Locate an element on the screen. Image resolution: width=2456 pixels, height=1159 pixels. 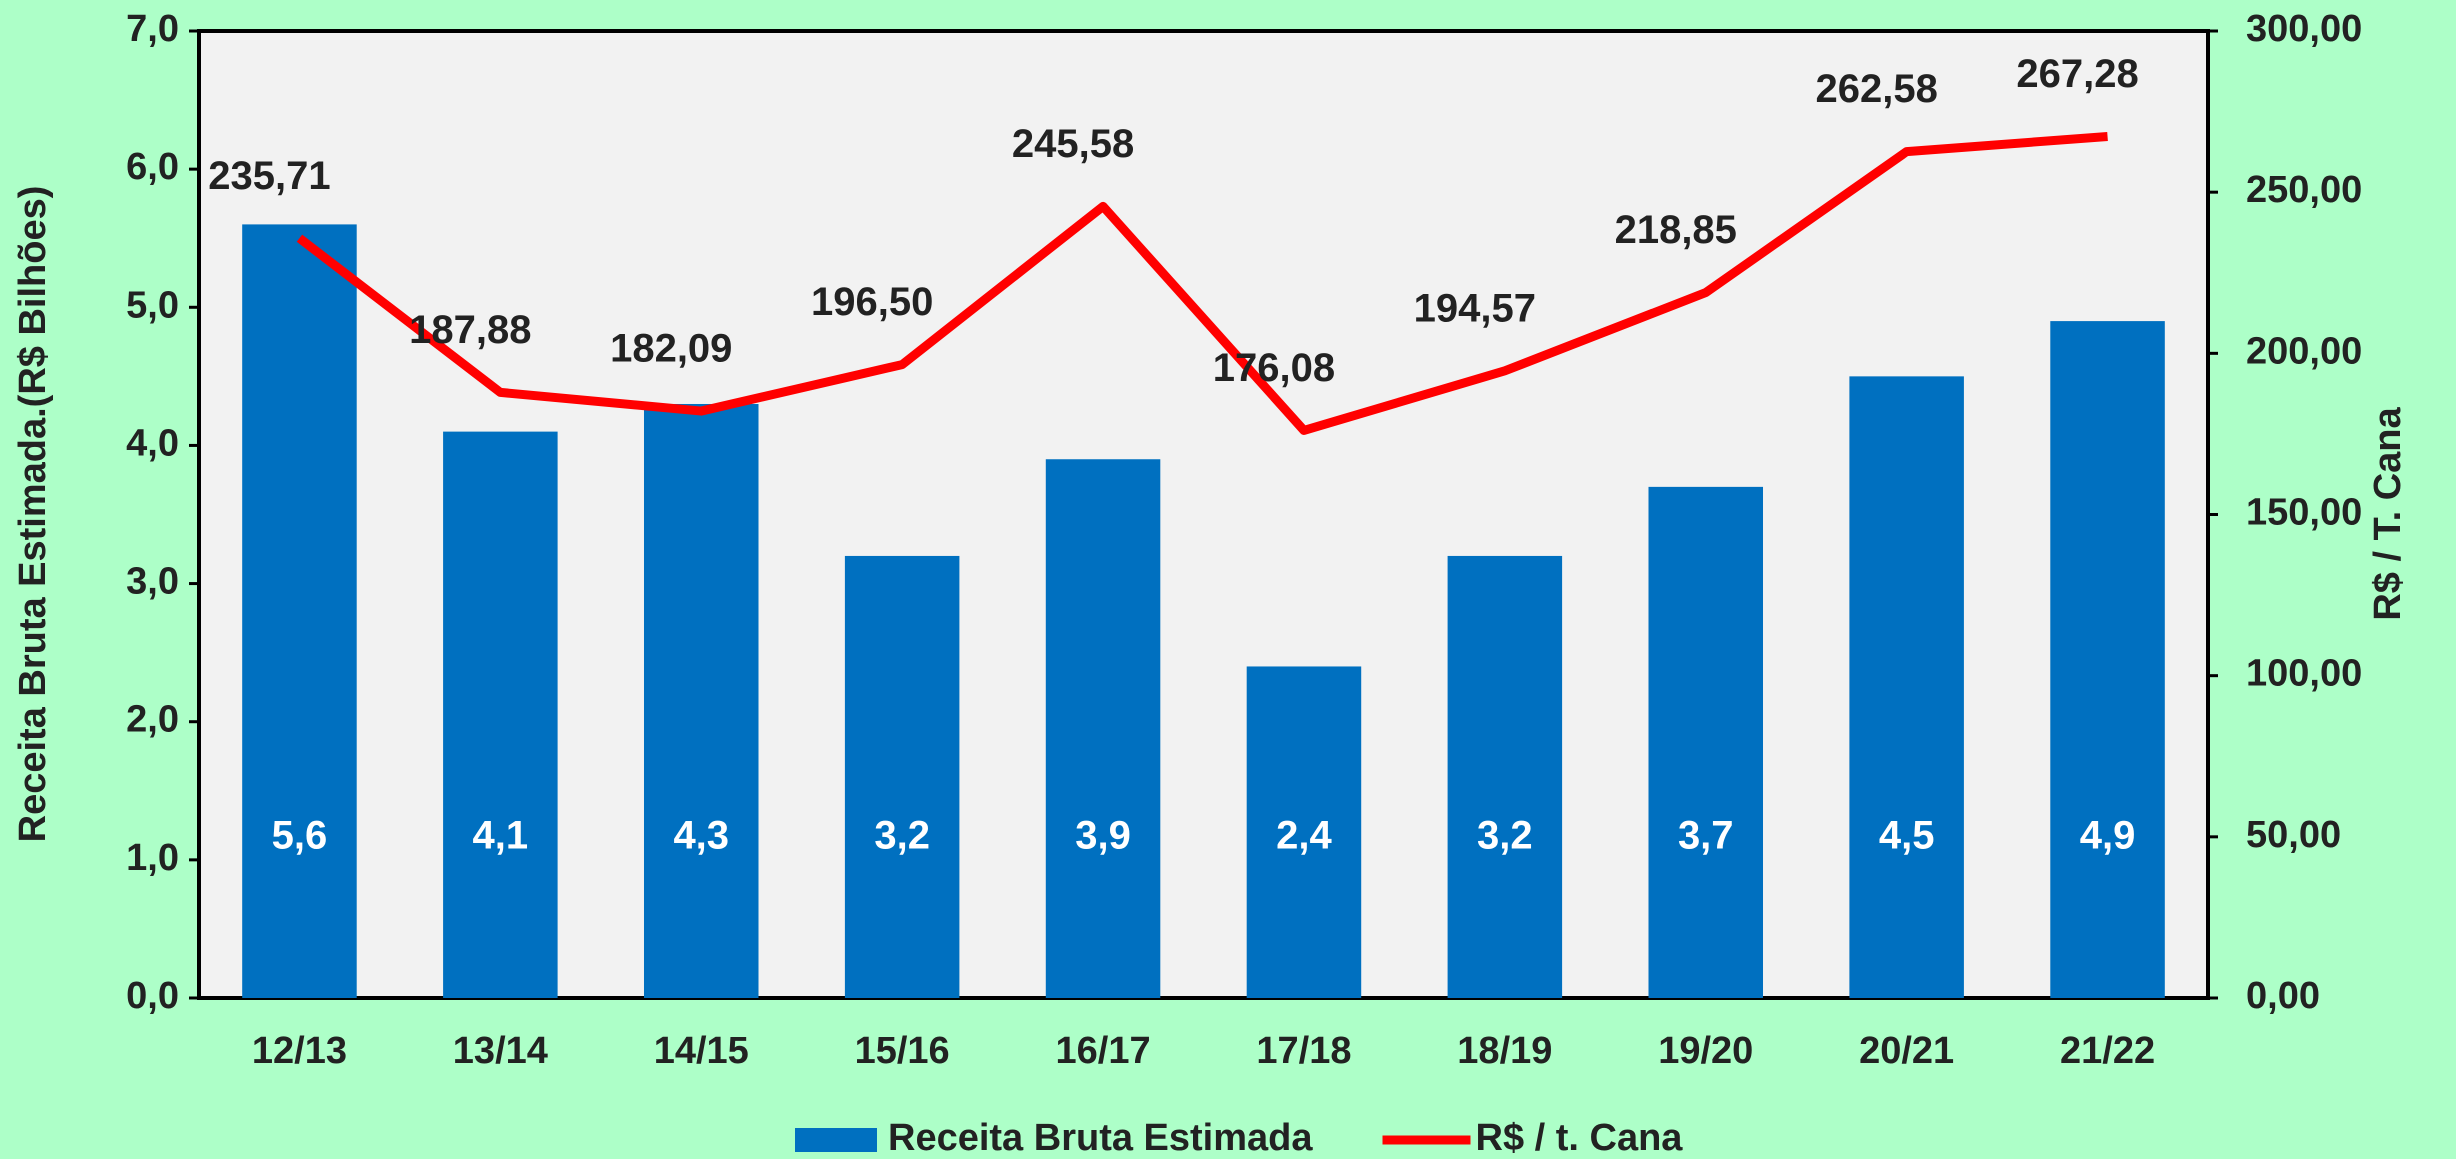
line-value-label: 267,28 is located at coordinates (2077, 74).